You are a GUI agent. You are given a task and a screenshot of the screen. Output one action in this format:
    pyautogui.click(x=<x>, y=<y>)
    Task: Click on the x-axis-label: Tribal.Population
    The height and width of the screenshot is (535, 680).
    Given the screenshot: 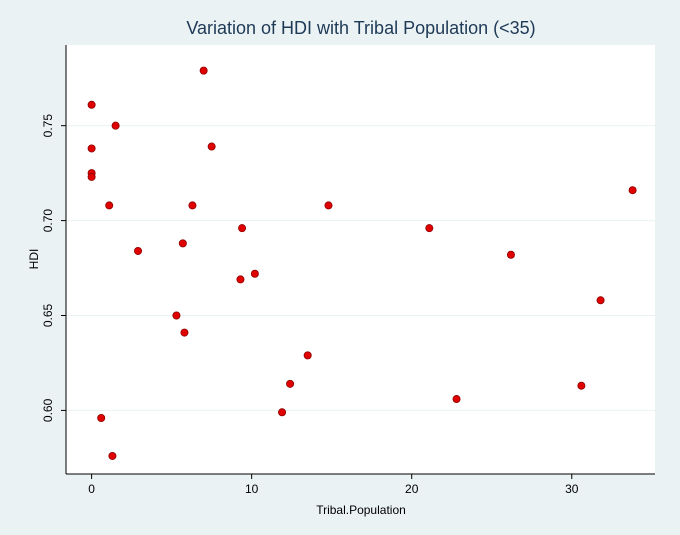 What is the action you would take?
    pyautogui.click(x=361, y=510)
    